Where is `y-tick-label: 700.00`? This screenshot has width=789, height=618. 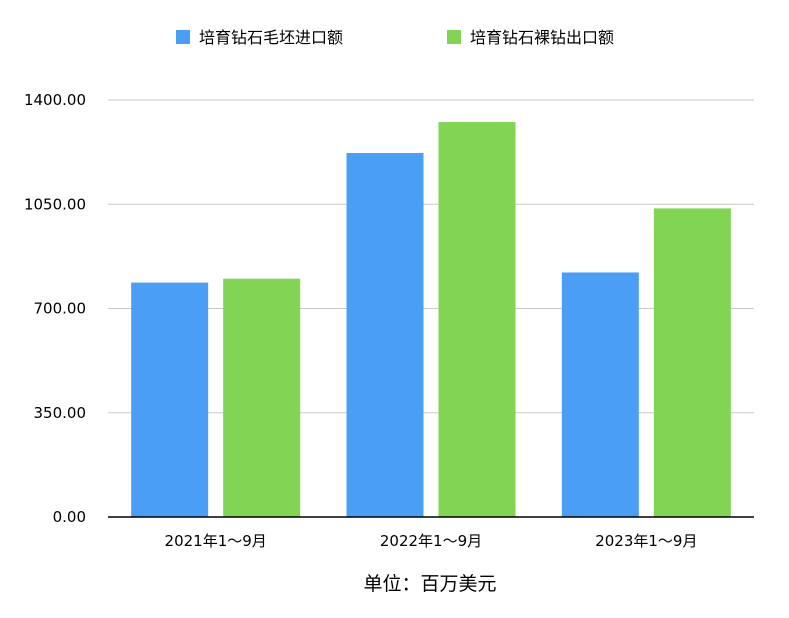 y-tick-label: 700.00 is located at coordinates (60, 309).